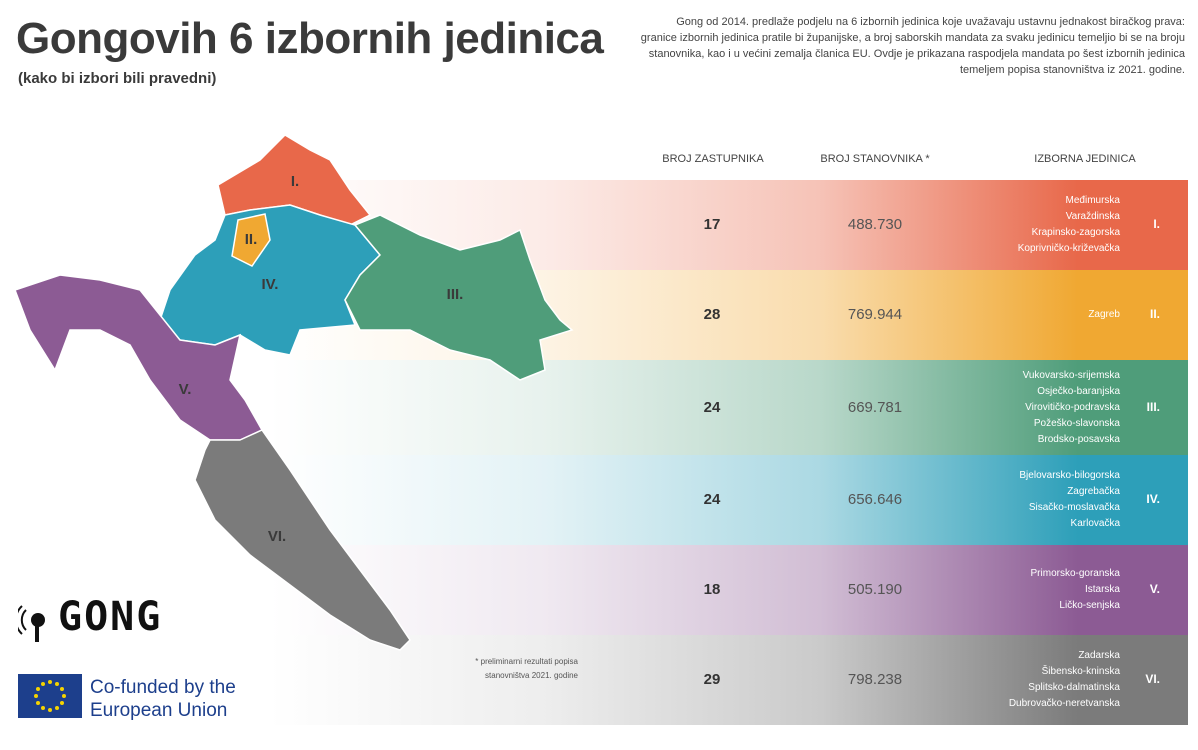 The width and height of the screenshot is (1198, 750). What do you see at coordinates (1154, 589) in the screenshot?
I see `unit-numeral: V.` at bounding box center [1154, 589].